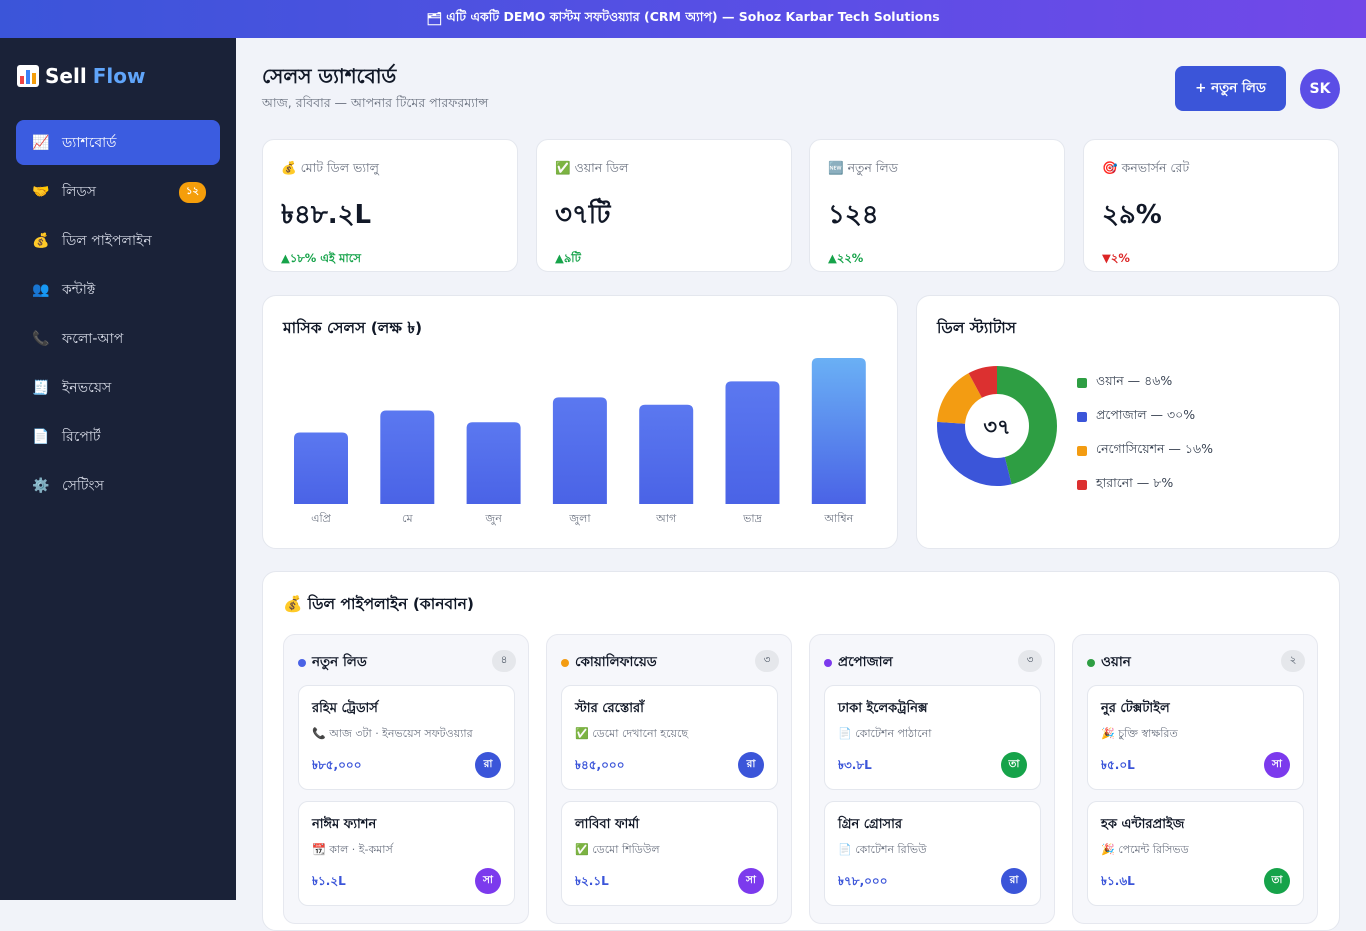 The height and width of the screenshot is (931, 1366). I want to click on stat-icon: 🎯, so click(1110, 167).